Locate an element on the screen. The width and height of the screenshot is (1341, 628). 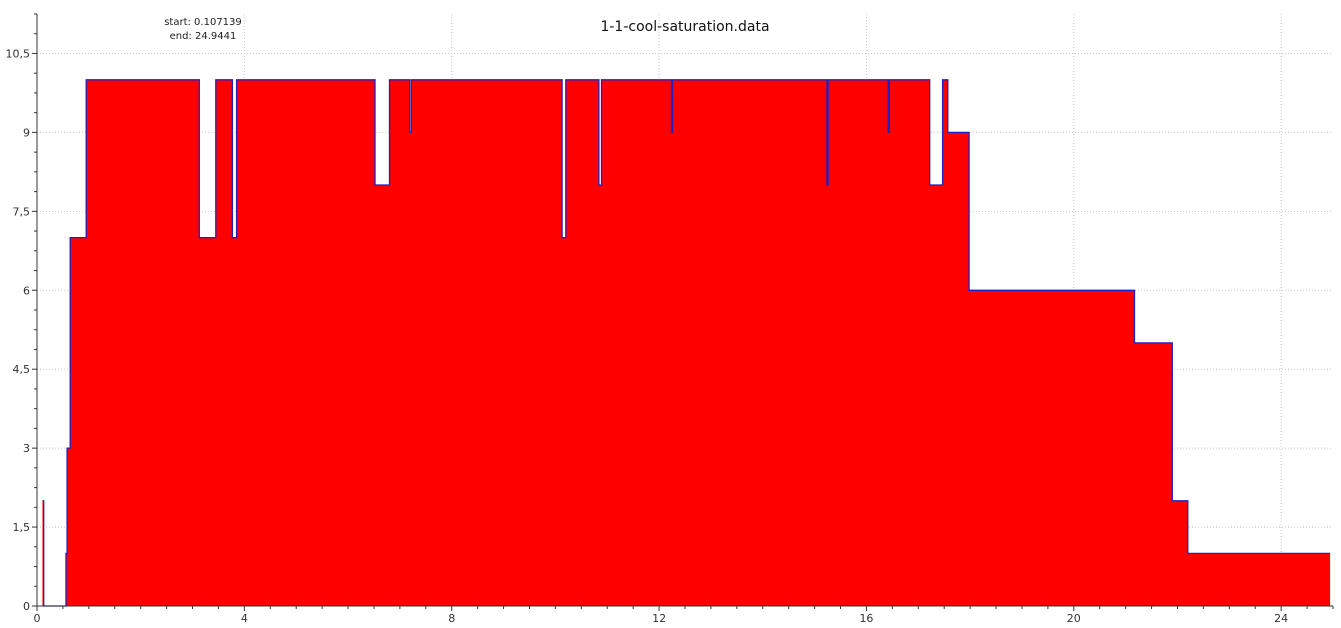
x-tick-label: 12 is located at coordinates (659, 618).